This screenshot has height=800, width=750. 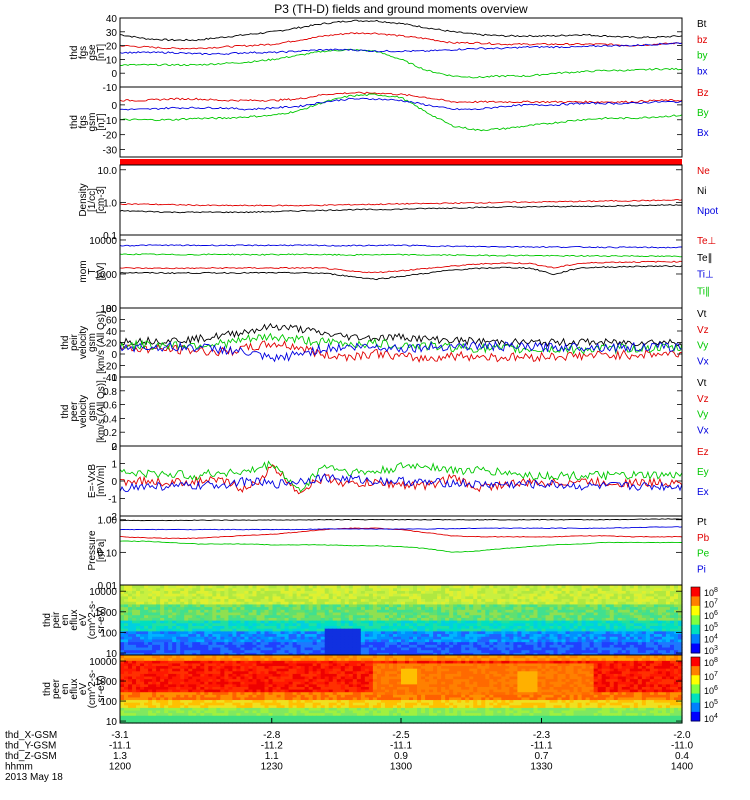 What do you see at coordinates (401, 30) in the screenshot?
I see `series-line-Bt` at bounding box center [401, 30].